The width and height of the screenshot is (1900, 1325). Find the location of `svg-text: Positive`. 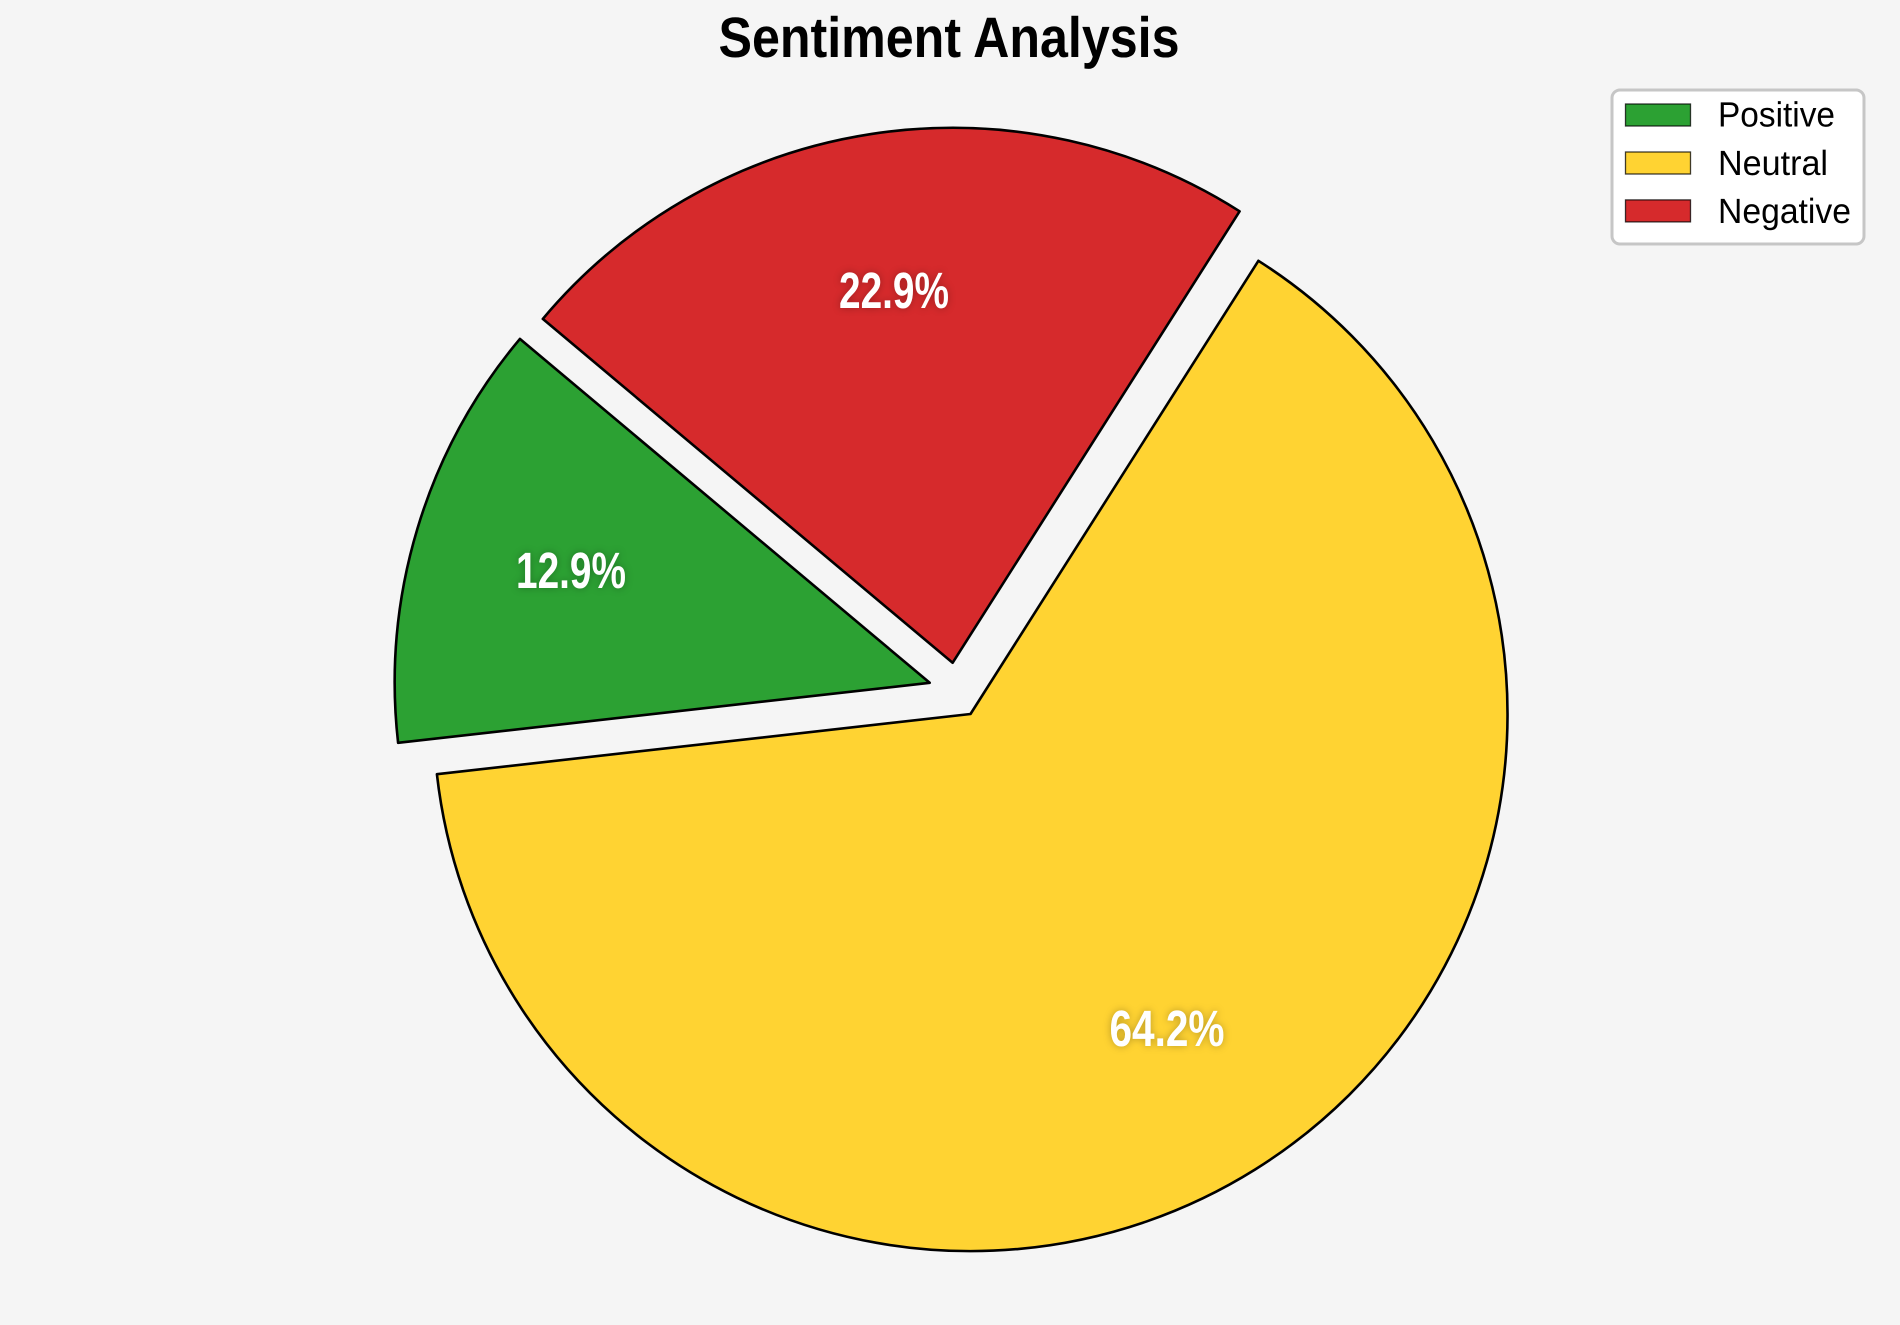

svg-text: Positive is located at coordinates (1776, 115).